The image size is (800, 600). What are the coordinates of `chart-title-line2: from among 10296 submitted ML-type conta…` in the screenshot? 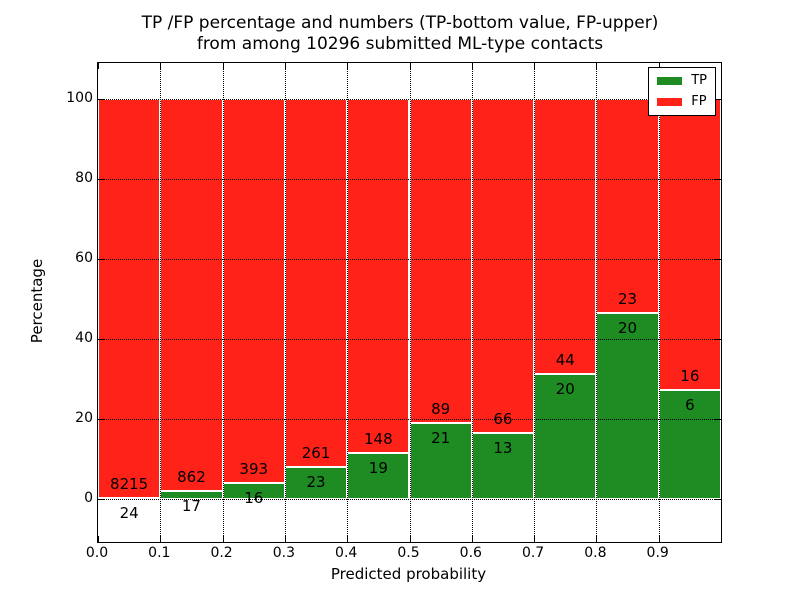 It's located at (400, 44).